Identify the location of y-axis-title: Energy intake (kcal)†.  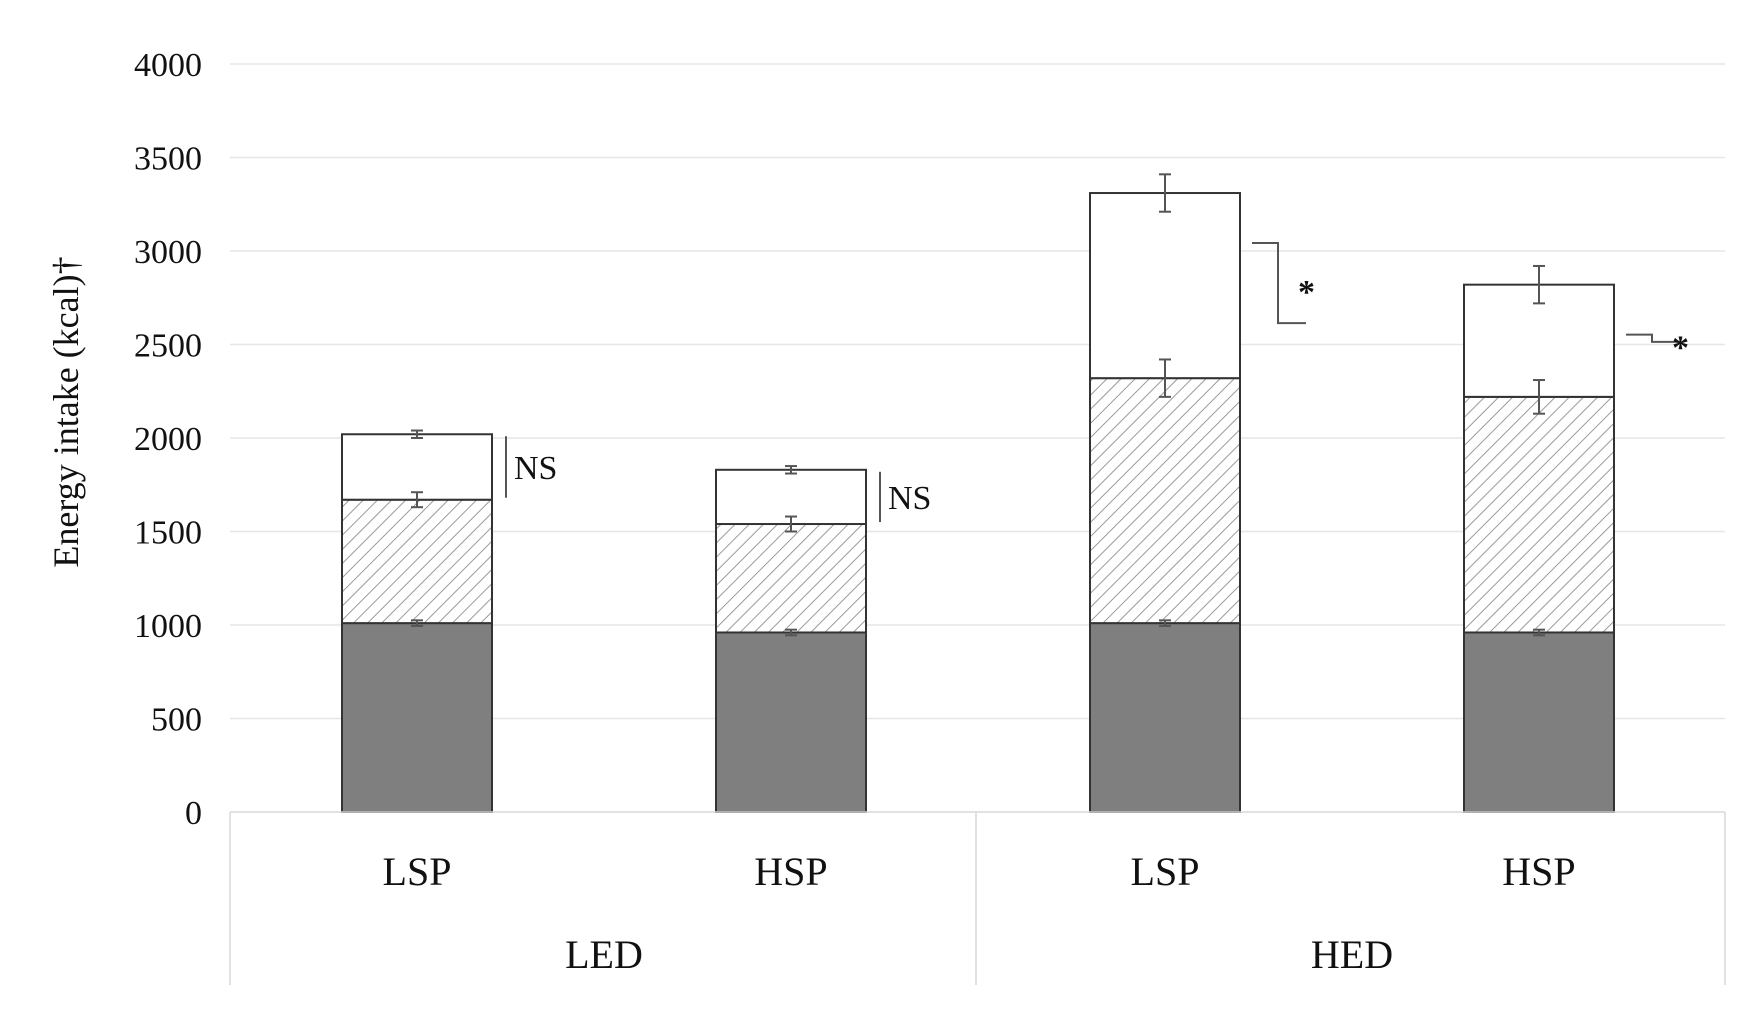
(66, 411).